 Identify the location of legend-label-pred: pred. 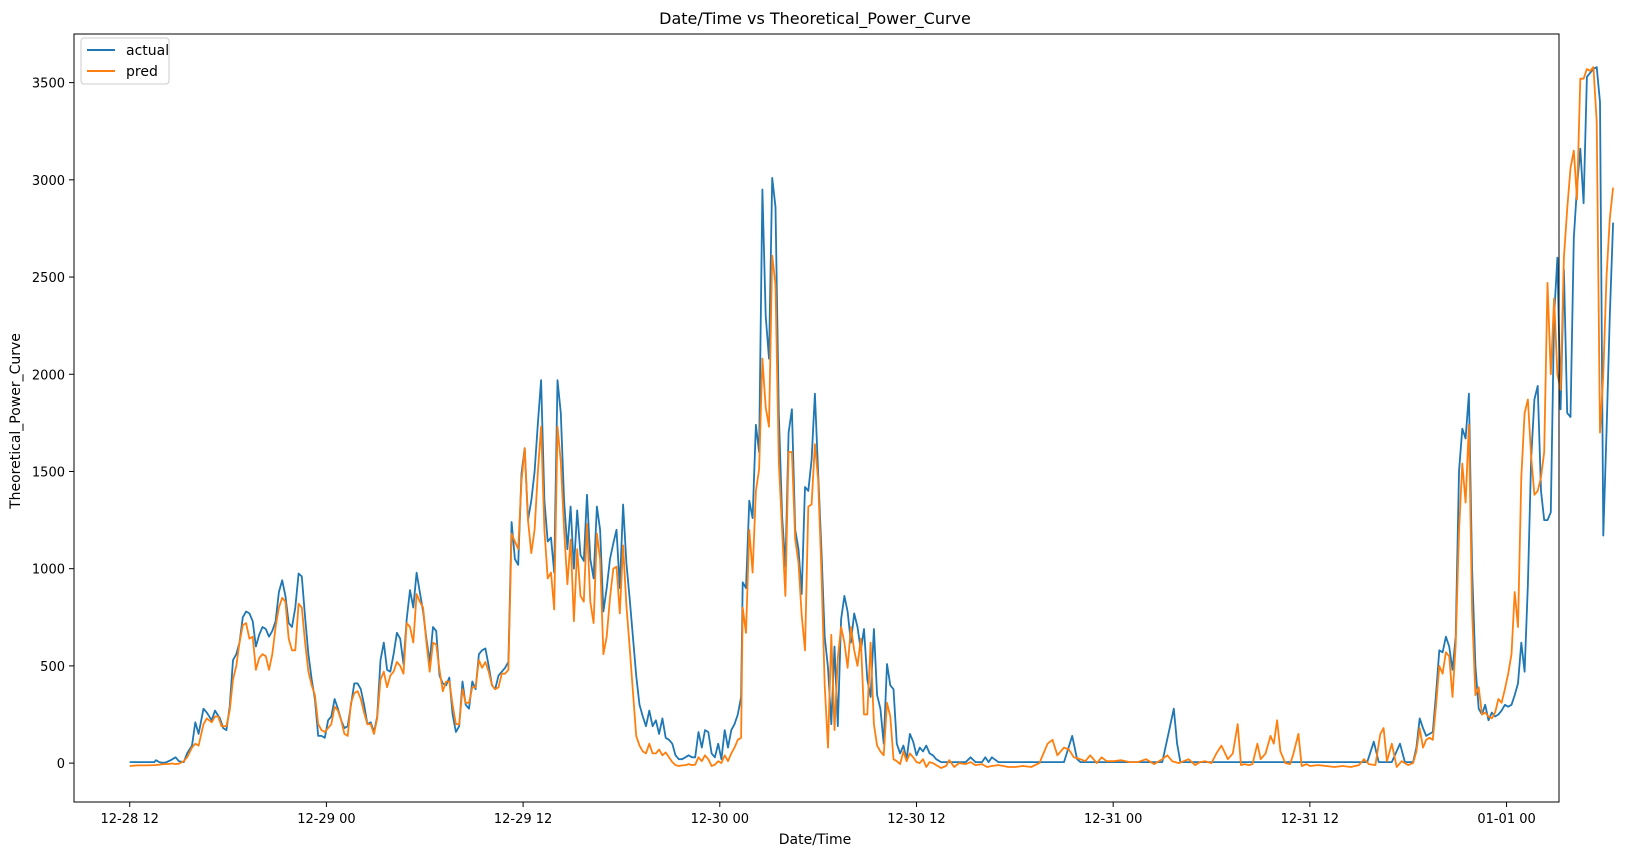
(142, 72).